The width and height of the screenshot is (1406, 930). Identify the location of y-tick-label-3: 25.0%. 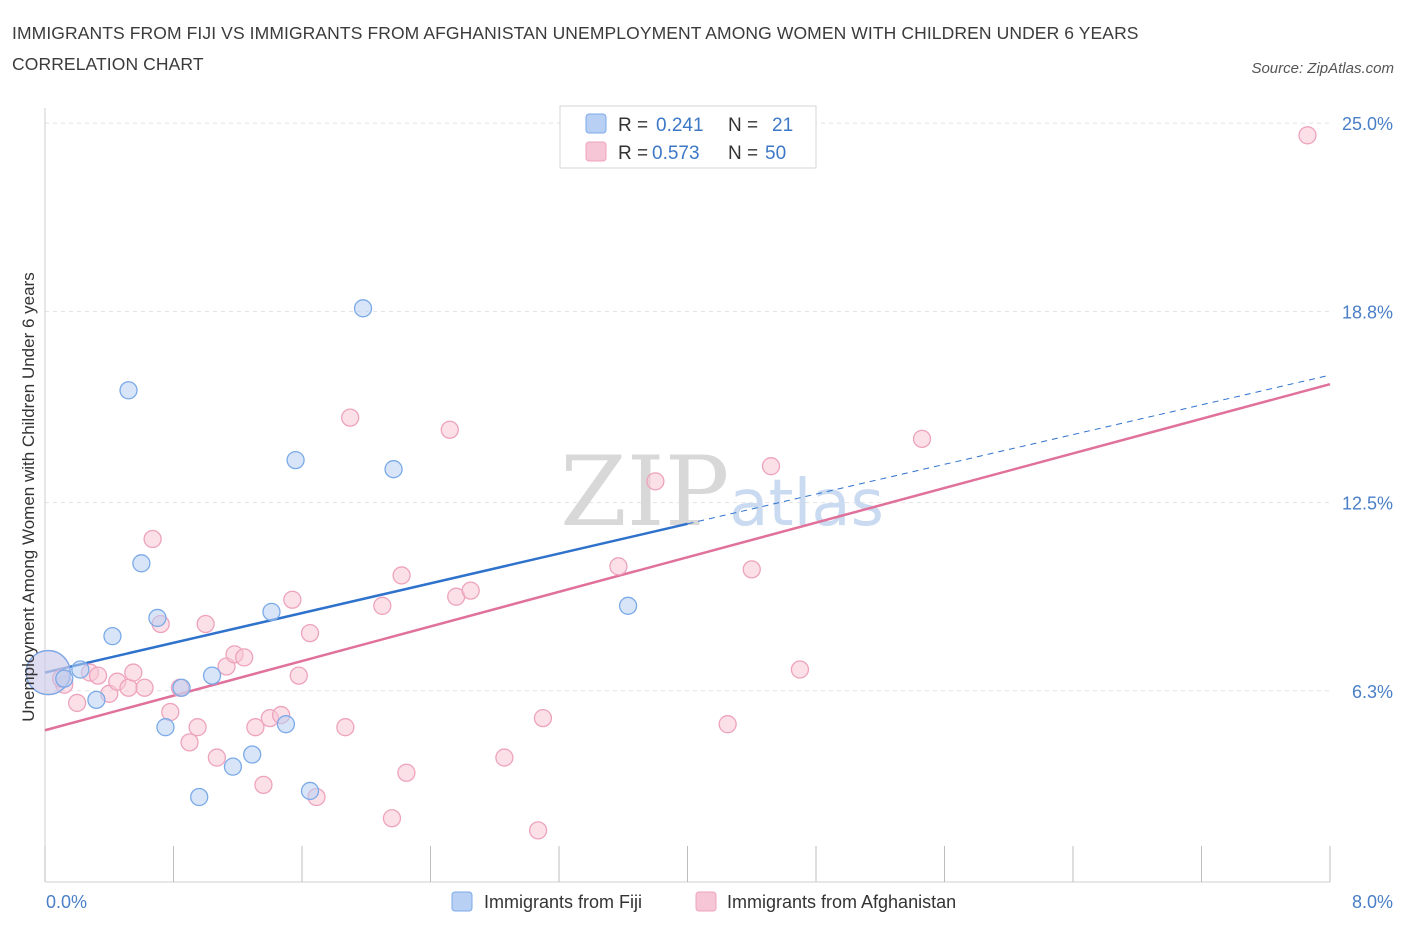
(1367, 124).